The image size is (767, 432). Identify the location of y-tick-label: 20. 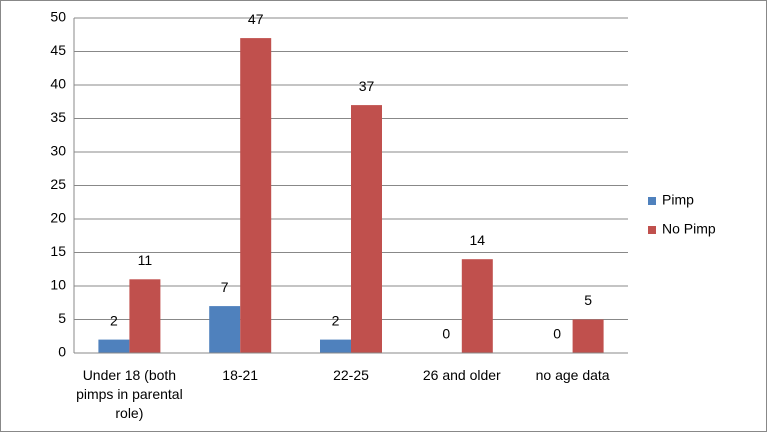
(58, 218).